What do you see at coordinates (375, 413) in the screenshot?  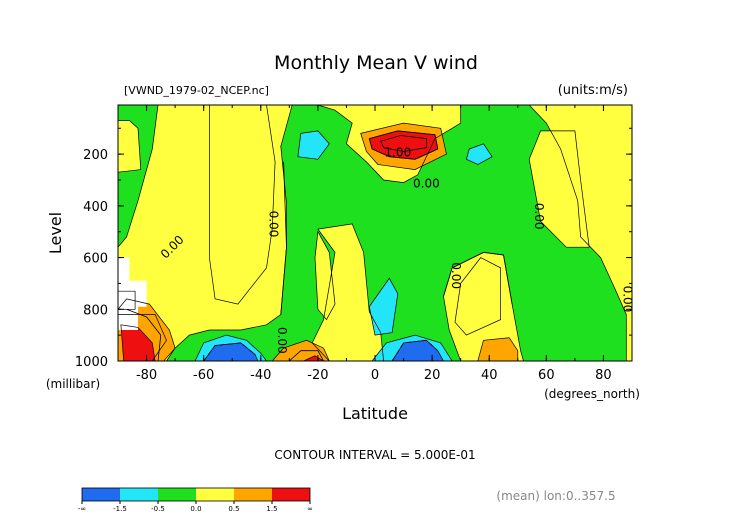 I see `x-axis-label: Latitude` at bounding box center [375, 413].